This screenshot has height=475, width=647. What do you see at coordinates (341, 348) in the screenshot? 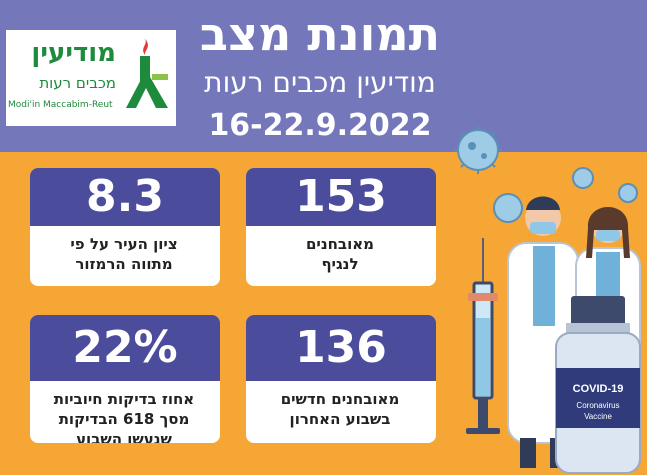
I see `stat-value: 136` at bounding box center [341, 348].